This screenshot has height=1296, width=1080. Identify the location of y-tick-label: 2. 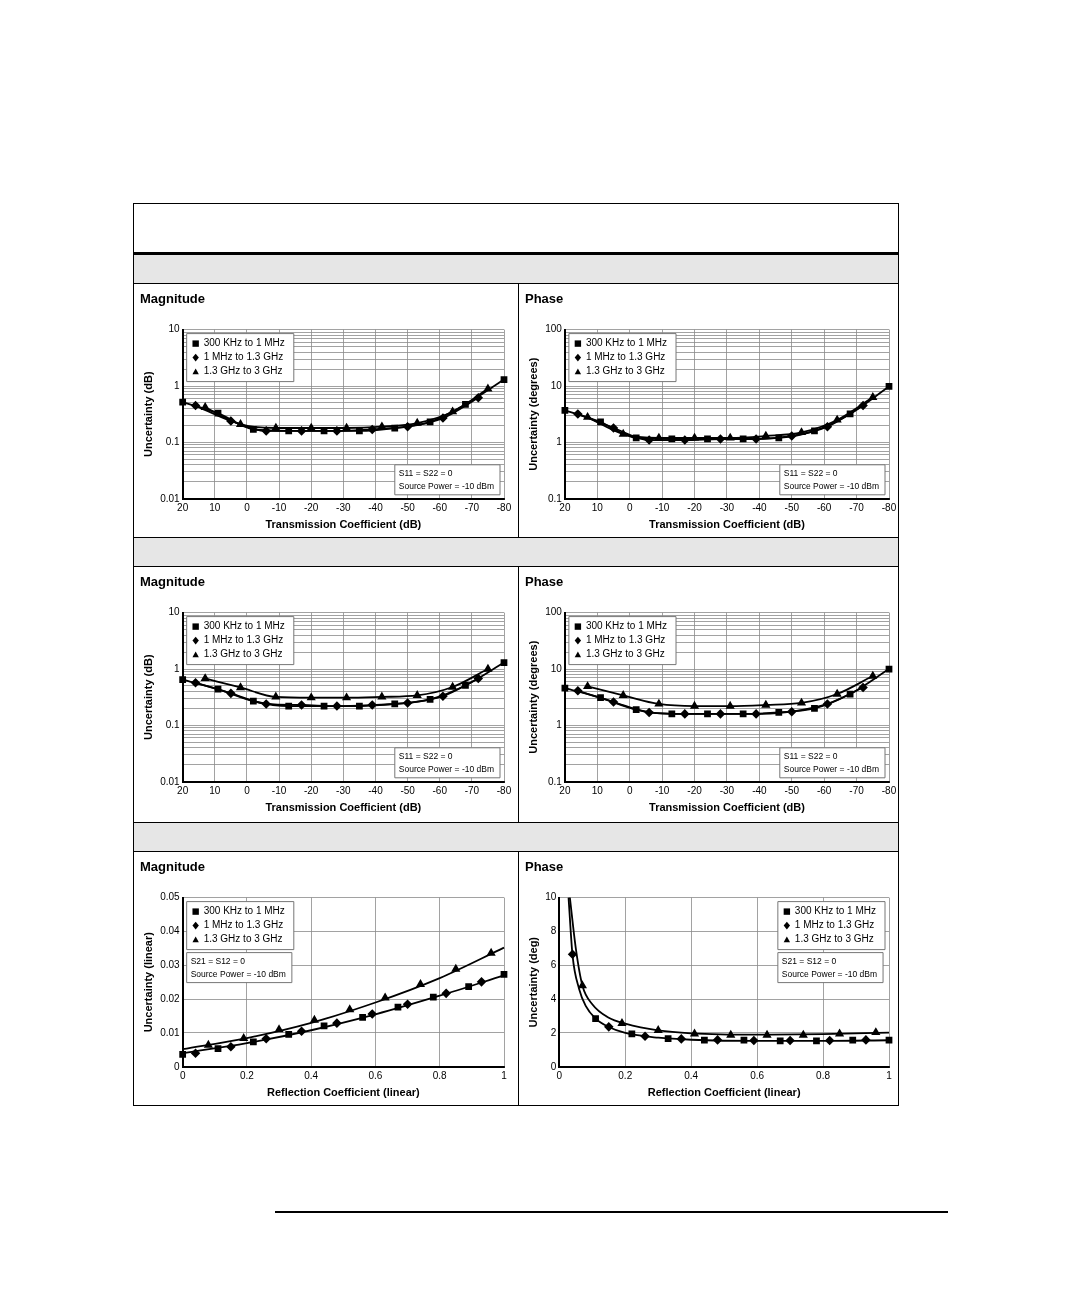
(553, 1032).